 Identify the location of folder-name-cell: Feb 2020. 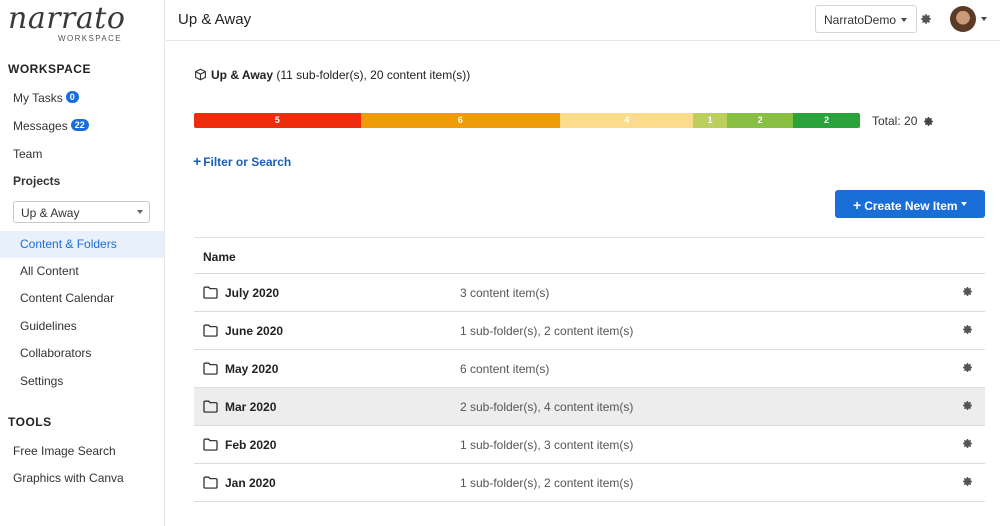
(251, 445).